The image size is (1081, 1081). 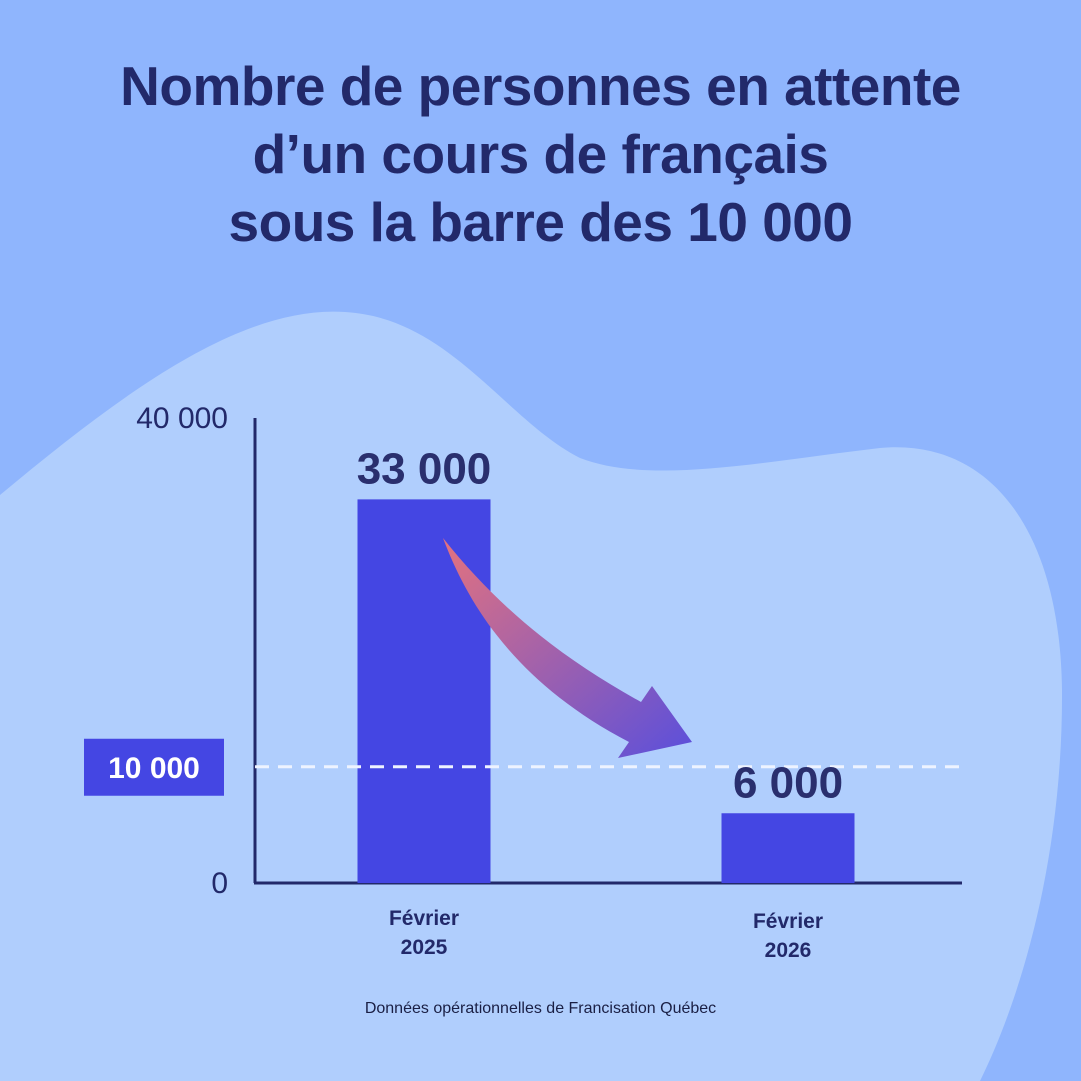 I want to click on title-line-2: d’un cours de français, so click(x=540, y=154).